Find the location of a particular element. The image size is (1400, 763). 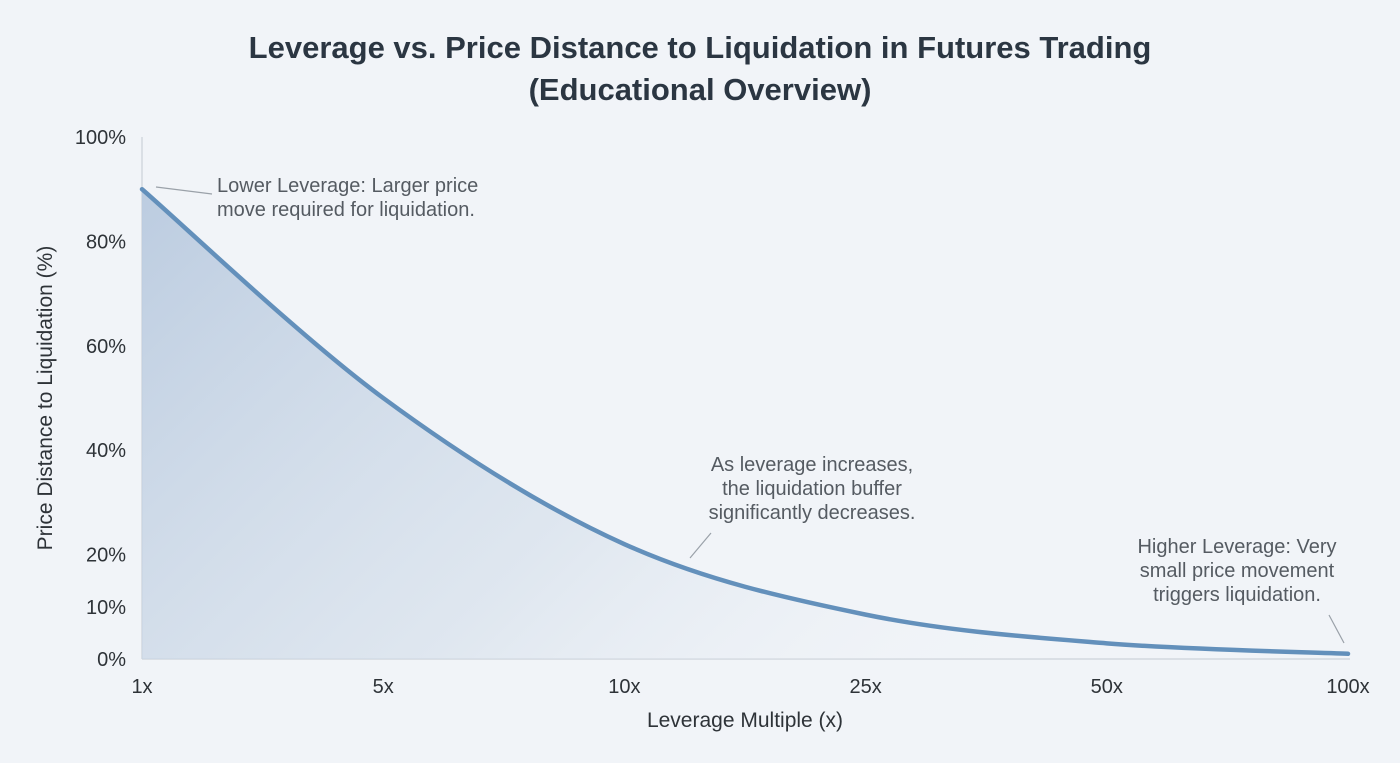

x-tick-label: 25x is located at coordinates (865, 687).